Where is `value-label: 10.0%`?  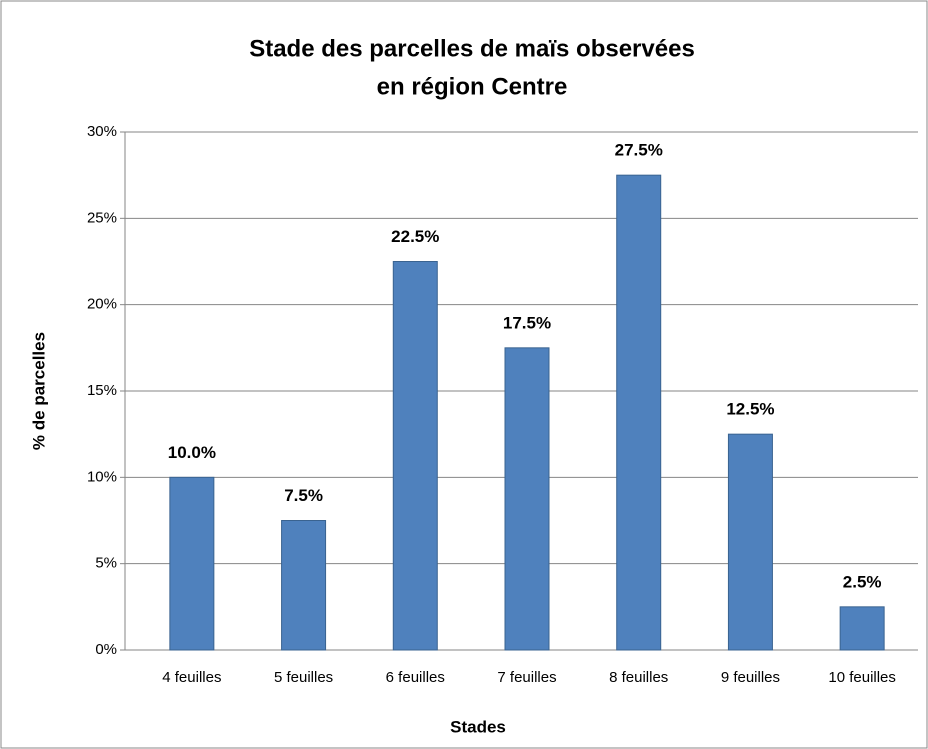
value-label: 10.0% is located at coordinates (192, 452).